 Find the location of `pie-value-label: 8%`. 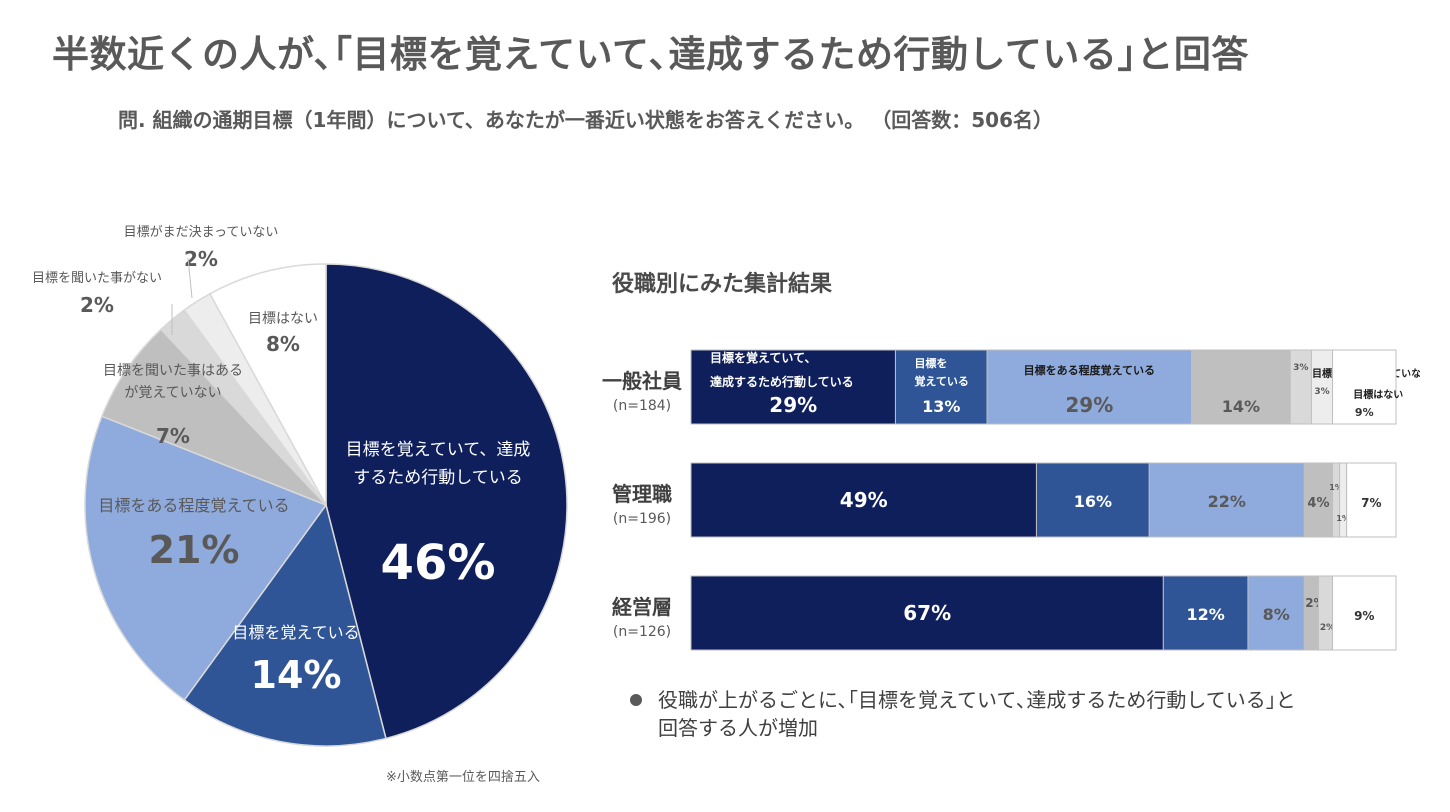

pie-value-label: 8% is located at coordinates (283, 344).